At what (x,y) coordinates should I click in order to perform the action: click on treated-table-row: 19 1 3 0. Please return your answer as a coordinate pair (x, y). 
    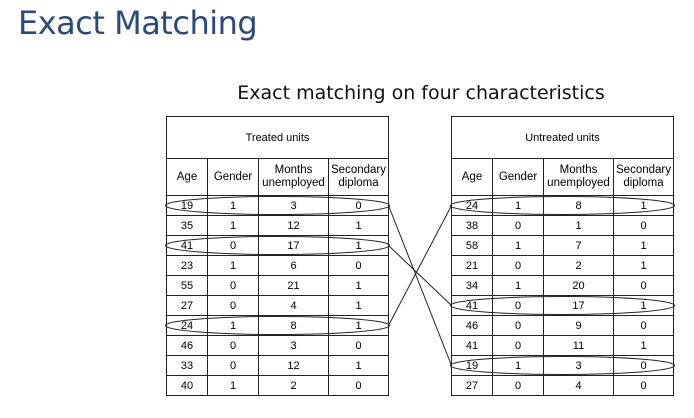
    Looking at the image, I should click on (277, 205).